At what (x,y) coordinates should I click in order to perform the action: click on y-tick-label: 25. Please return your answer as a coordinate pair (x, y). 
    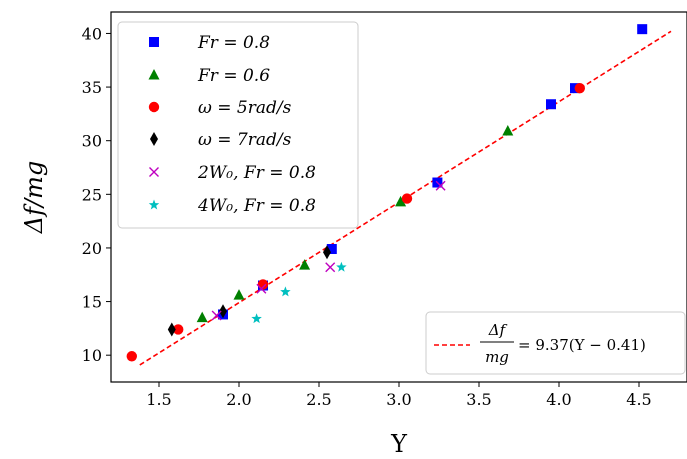
    Looking at the image, I should click on (92, 194).